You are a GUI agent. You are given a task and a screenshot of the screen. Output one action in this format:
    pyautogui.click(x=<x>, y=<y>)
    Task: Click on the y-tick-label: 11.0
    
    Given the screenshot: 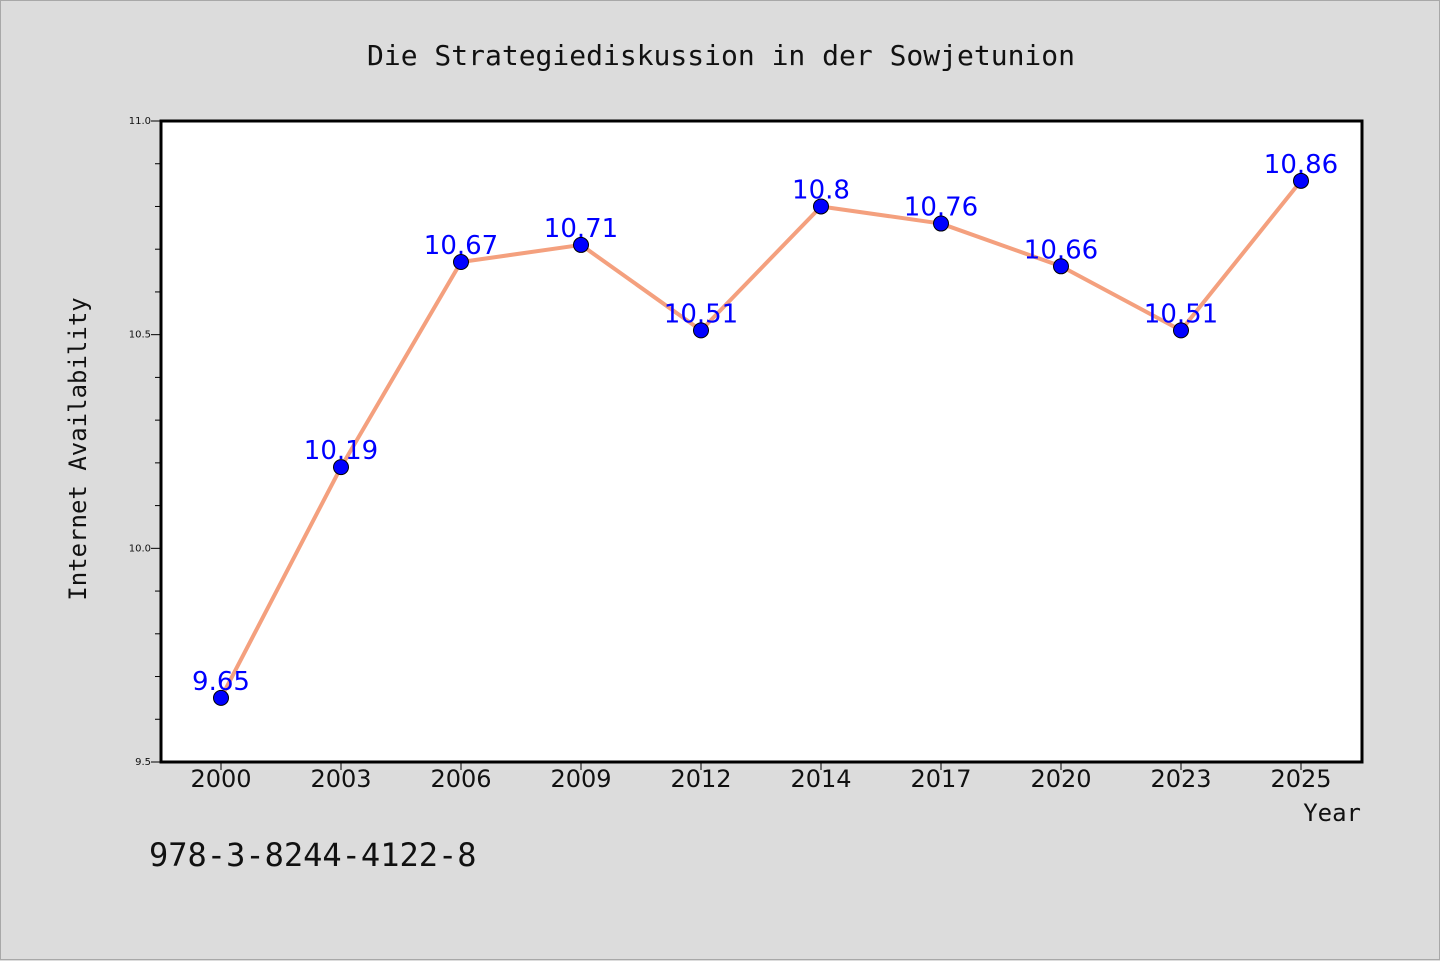 What is the action you would take?
    pyautogui.click(x=140, y=121)
    